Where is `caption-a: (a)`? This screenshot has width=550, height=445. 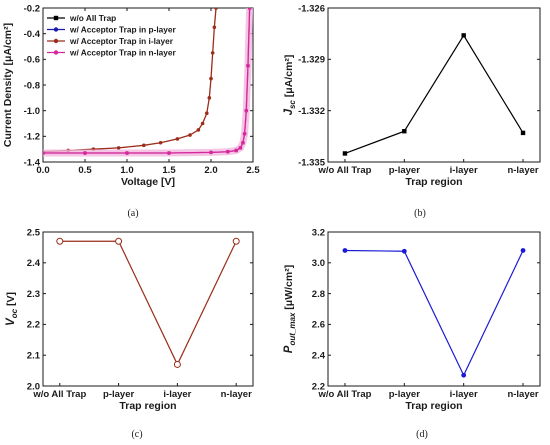
caption-a: (a) is located at coordinates (132, 213).